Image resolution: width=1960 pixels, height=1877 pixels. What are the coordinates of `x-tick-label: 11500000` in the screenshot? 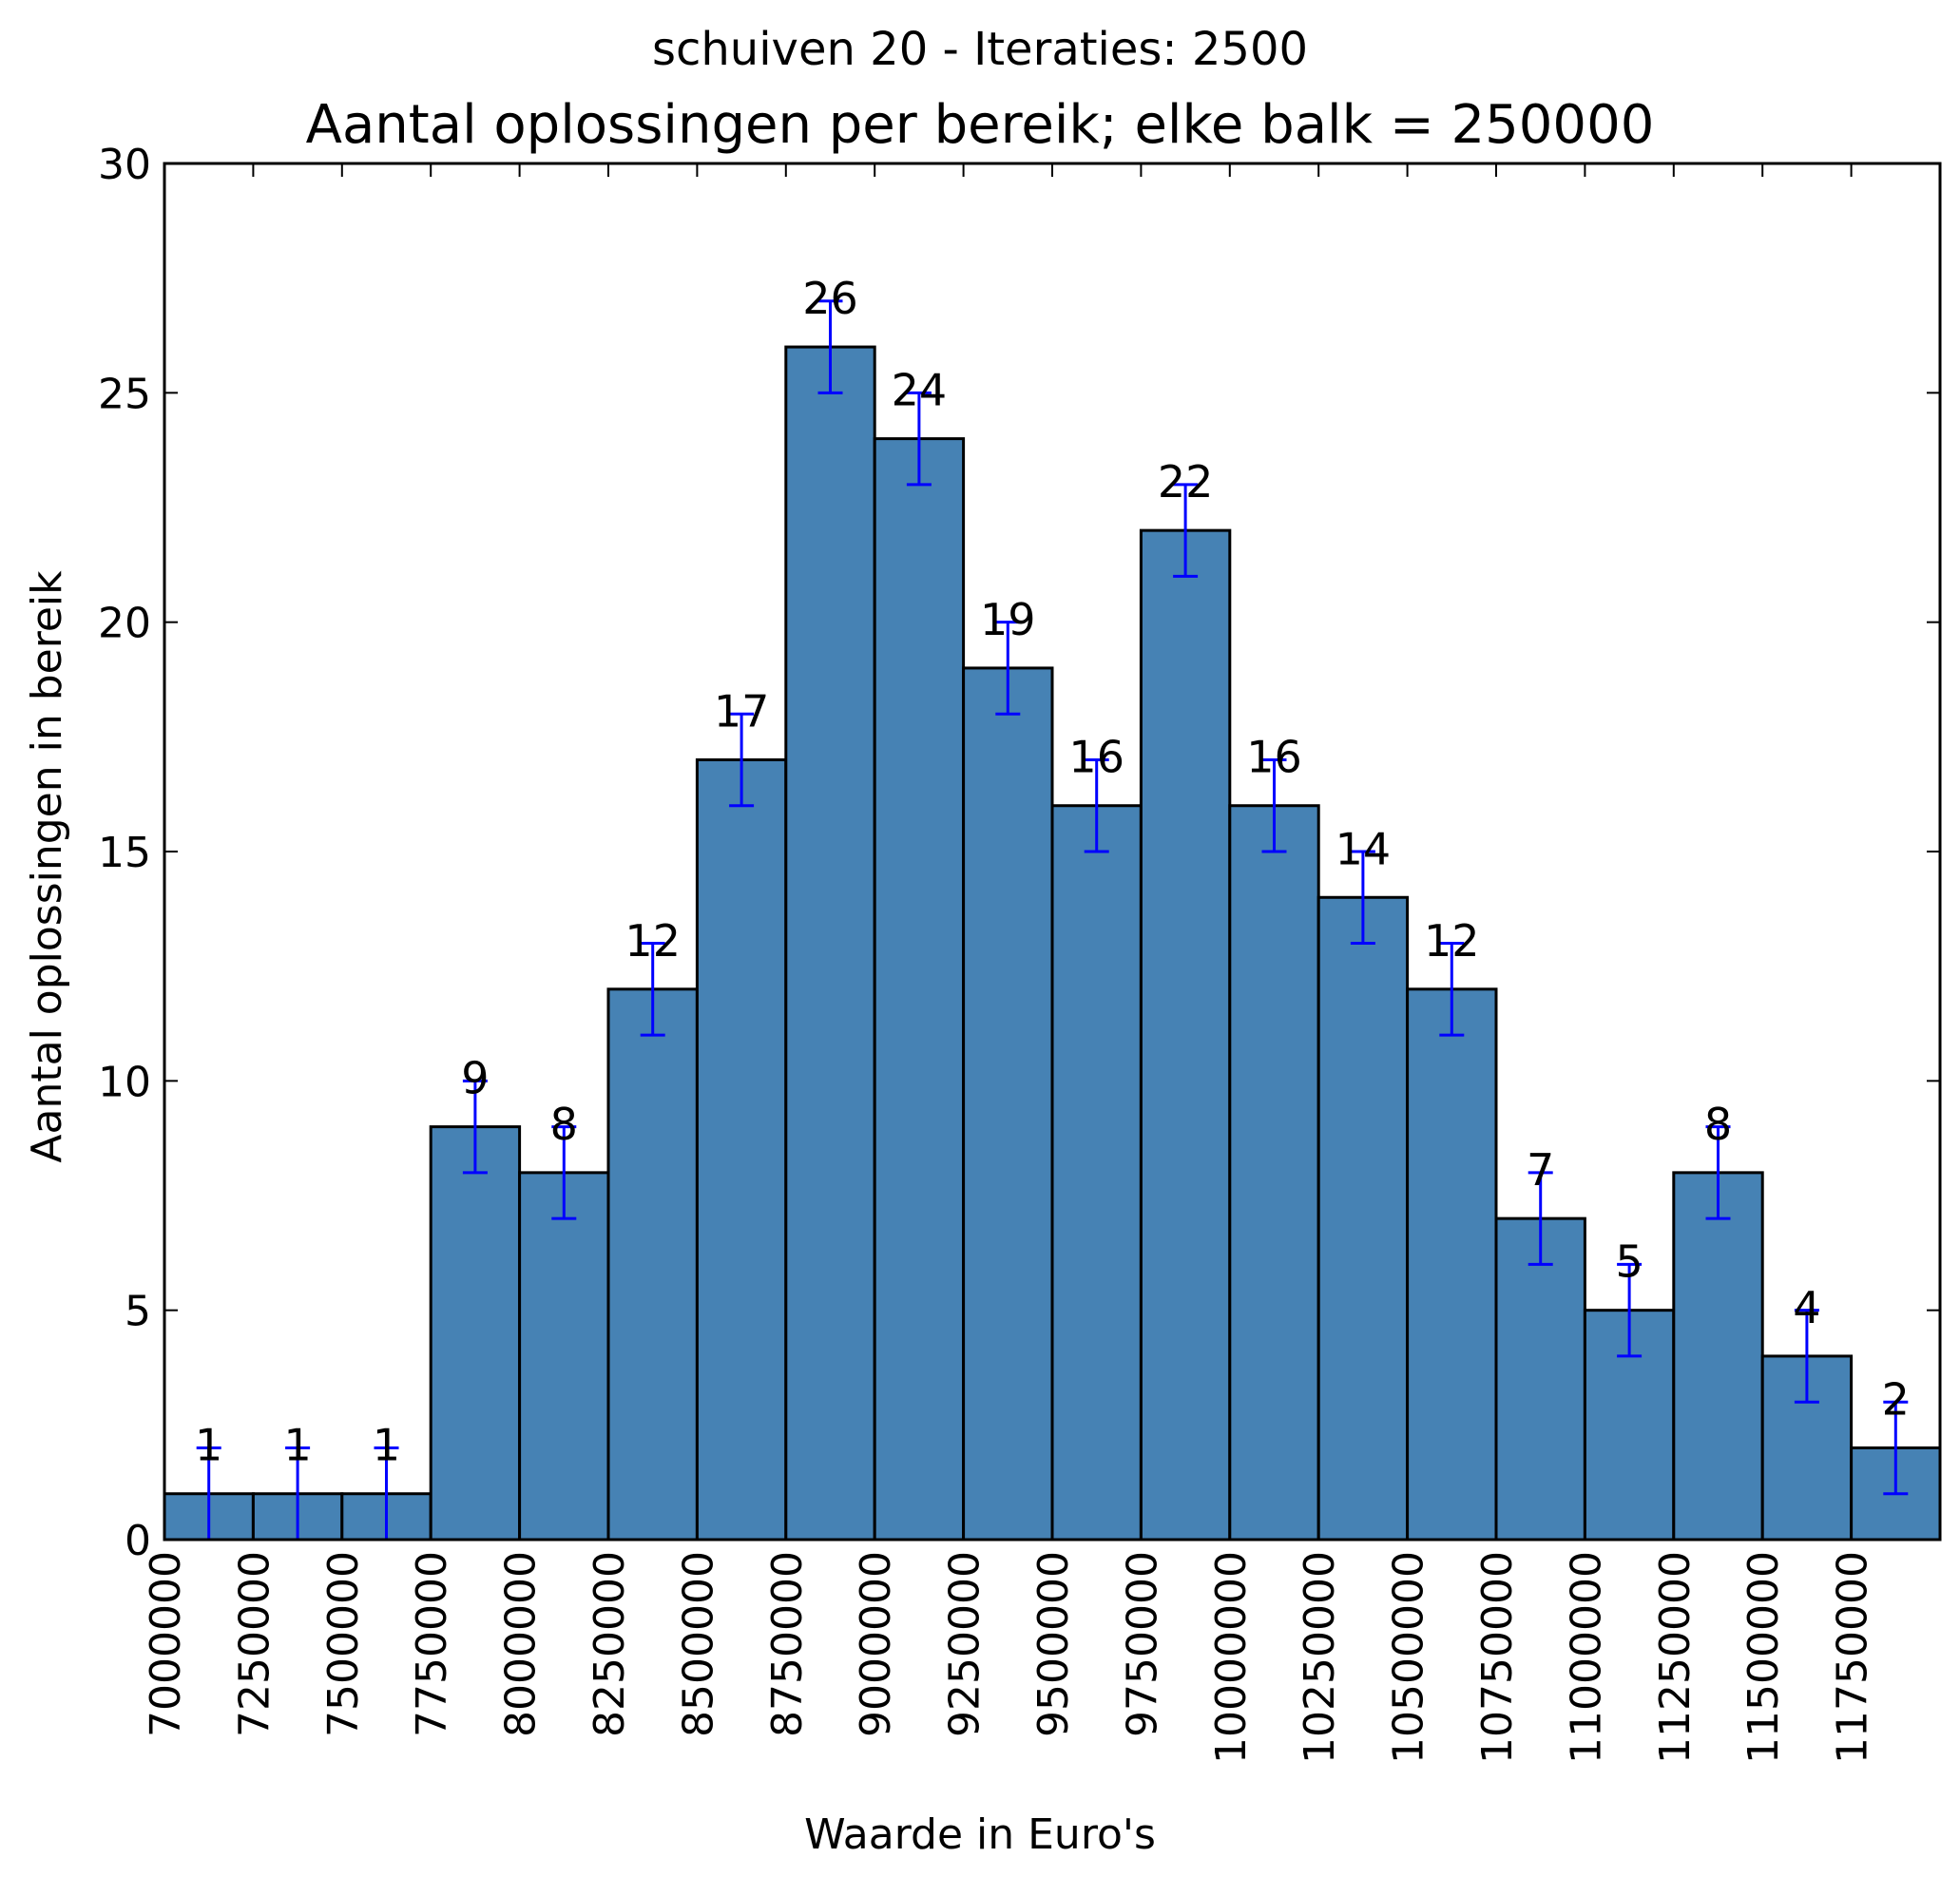 It's located at (1764, 1657).